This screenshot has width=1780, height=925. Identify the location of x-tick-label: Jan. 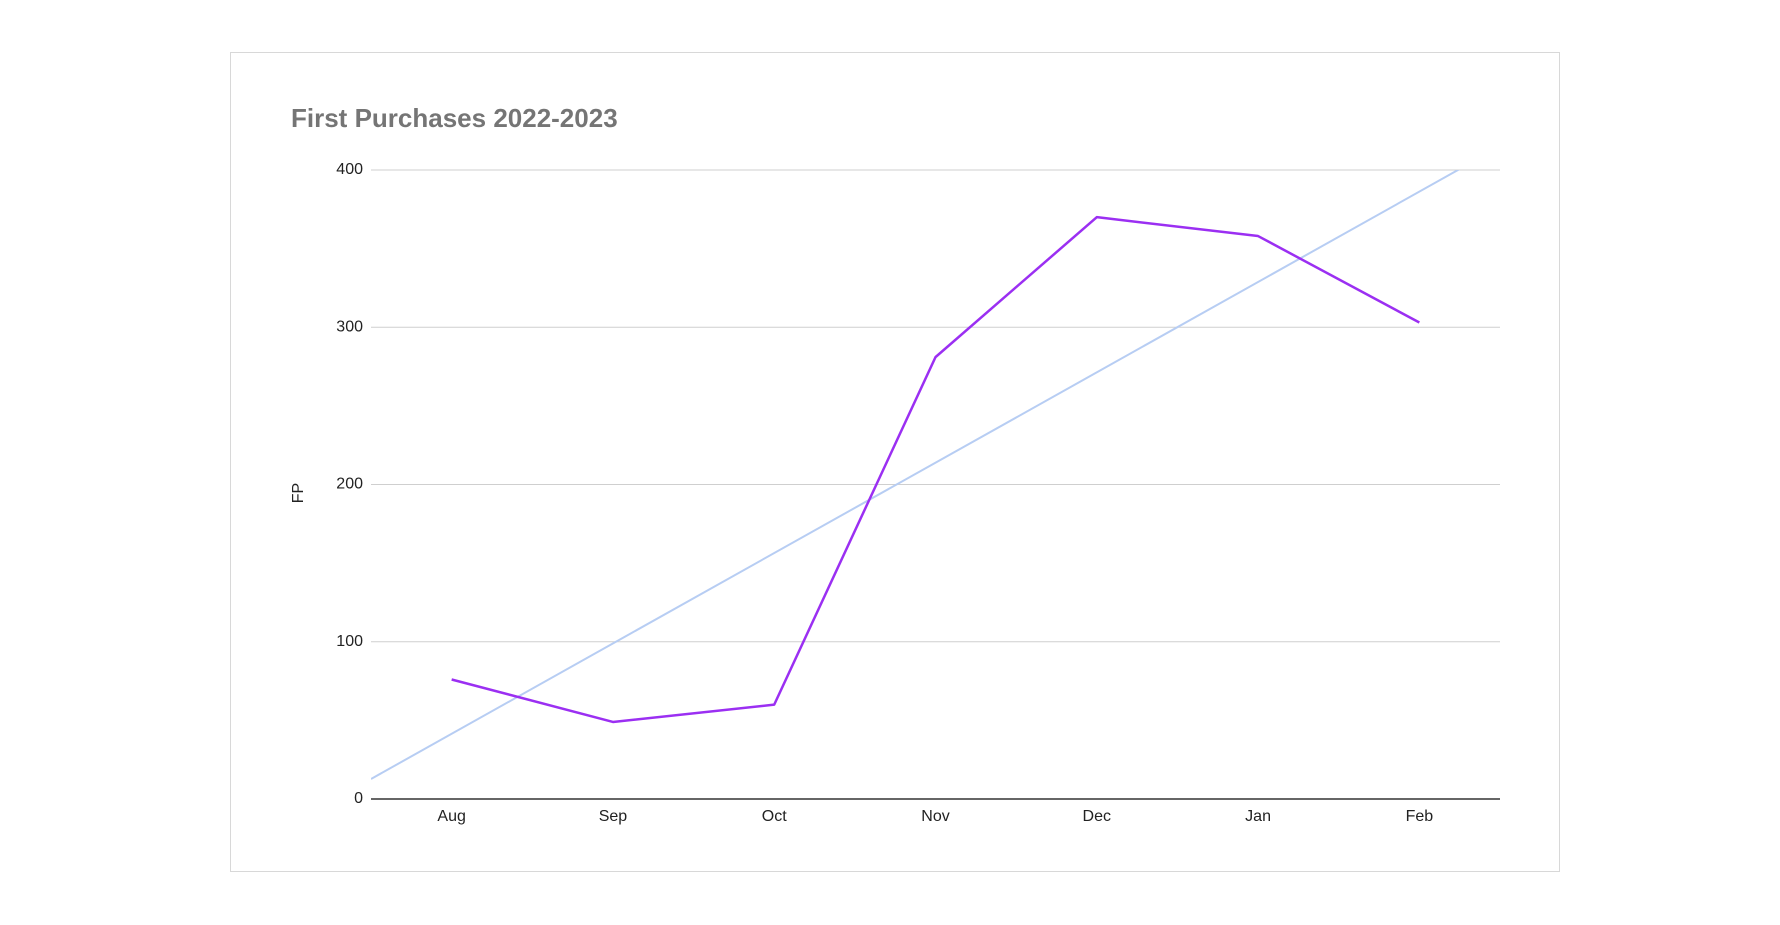
(1258, 816).